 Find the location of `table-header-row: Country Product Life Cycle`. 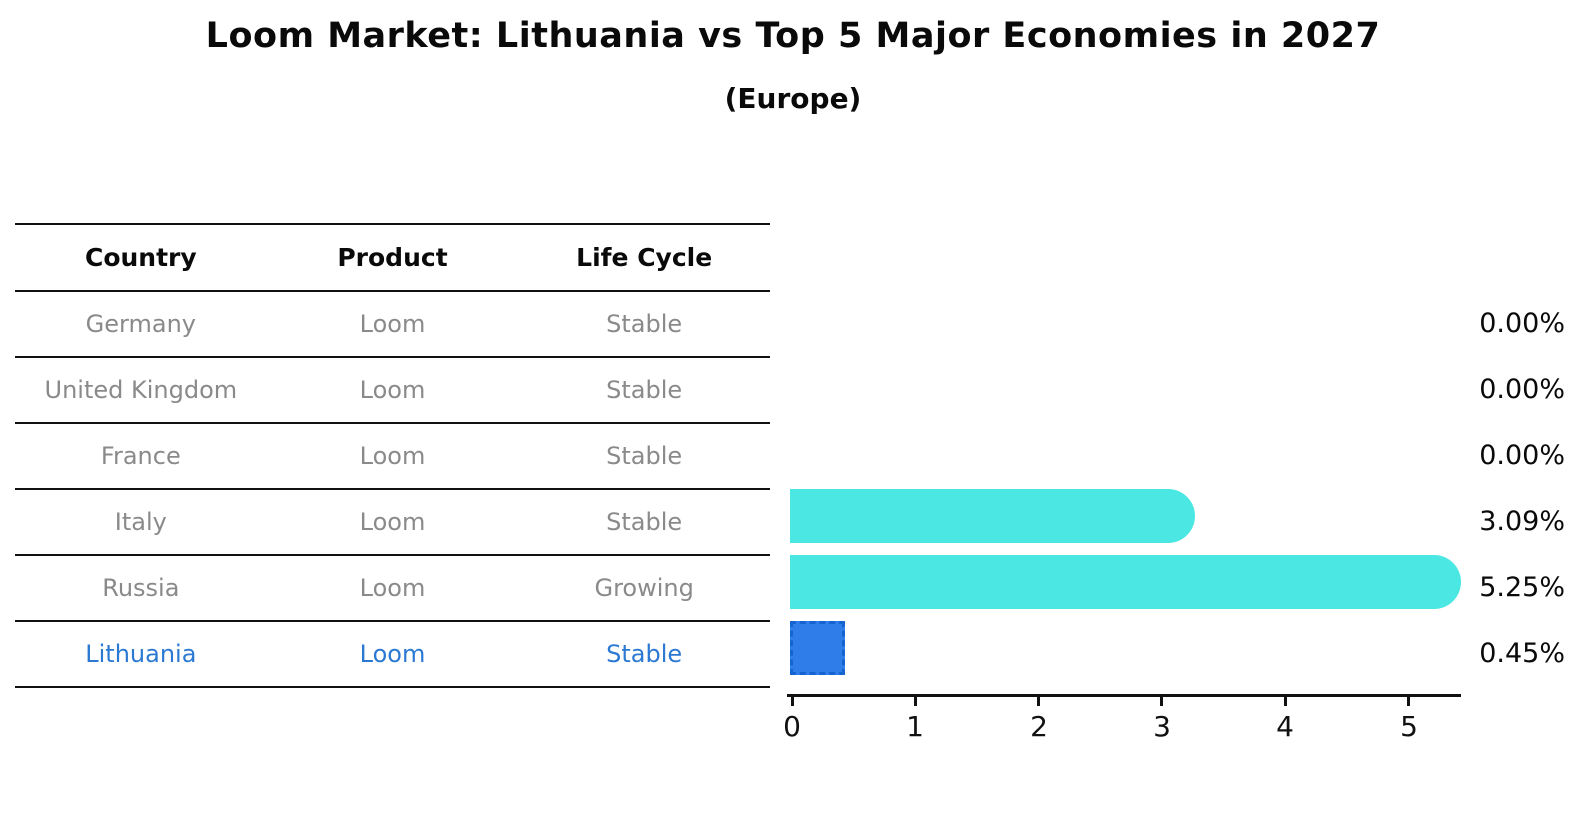

table-header-row: Country Product Life Cycle is located at coordinates (392, 258).